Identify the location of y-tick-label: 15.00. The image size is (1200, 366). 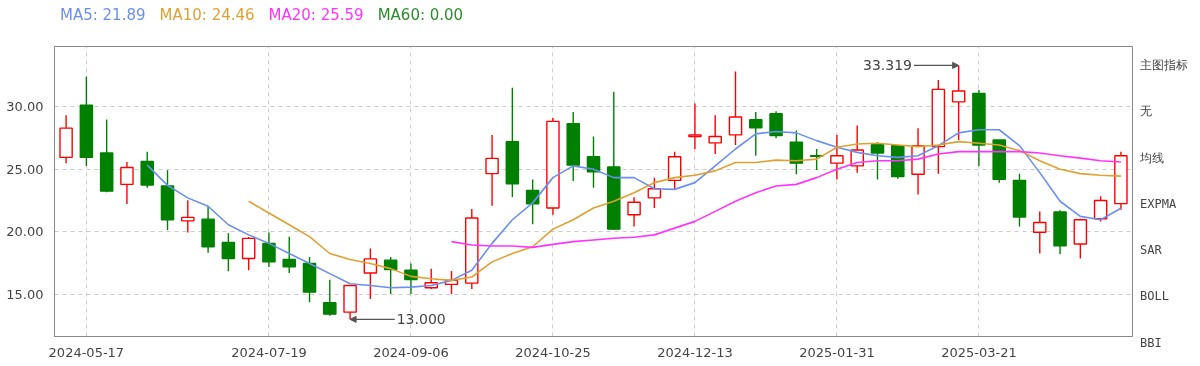
(25, 294).